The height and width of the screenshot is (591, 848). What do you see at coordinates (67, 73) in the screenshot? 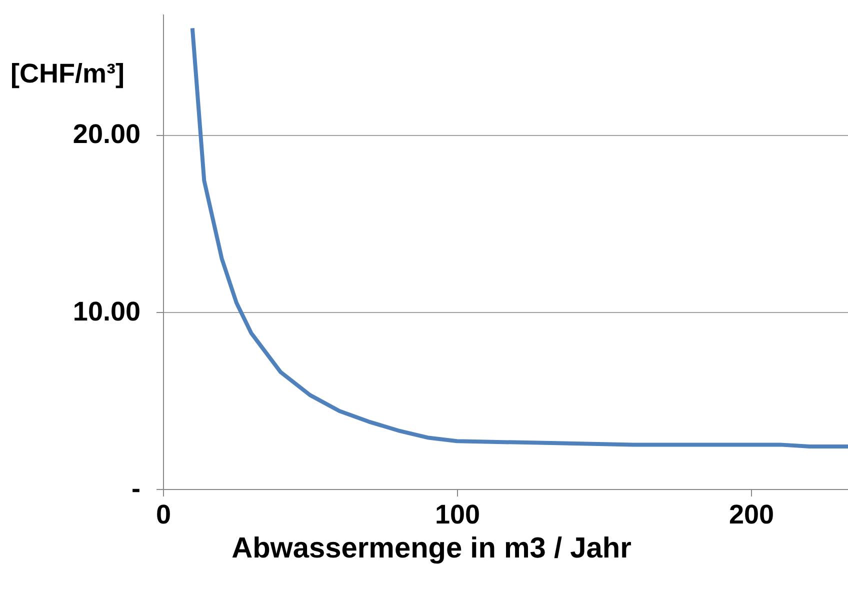
I see `y-axis-title: [CHF/m³]` at bounding box center [67, 73].